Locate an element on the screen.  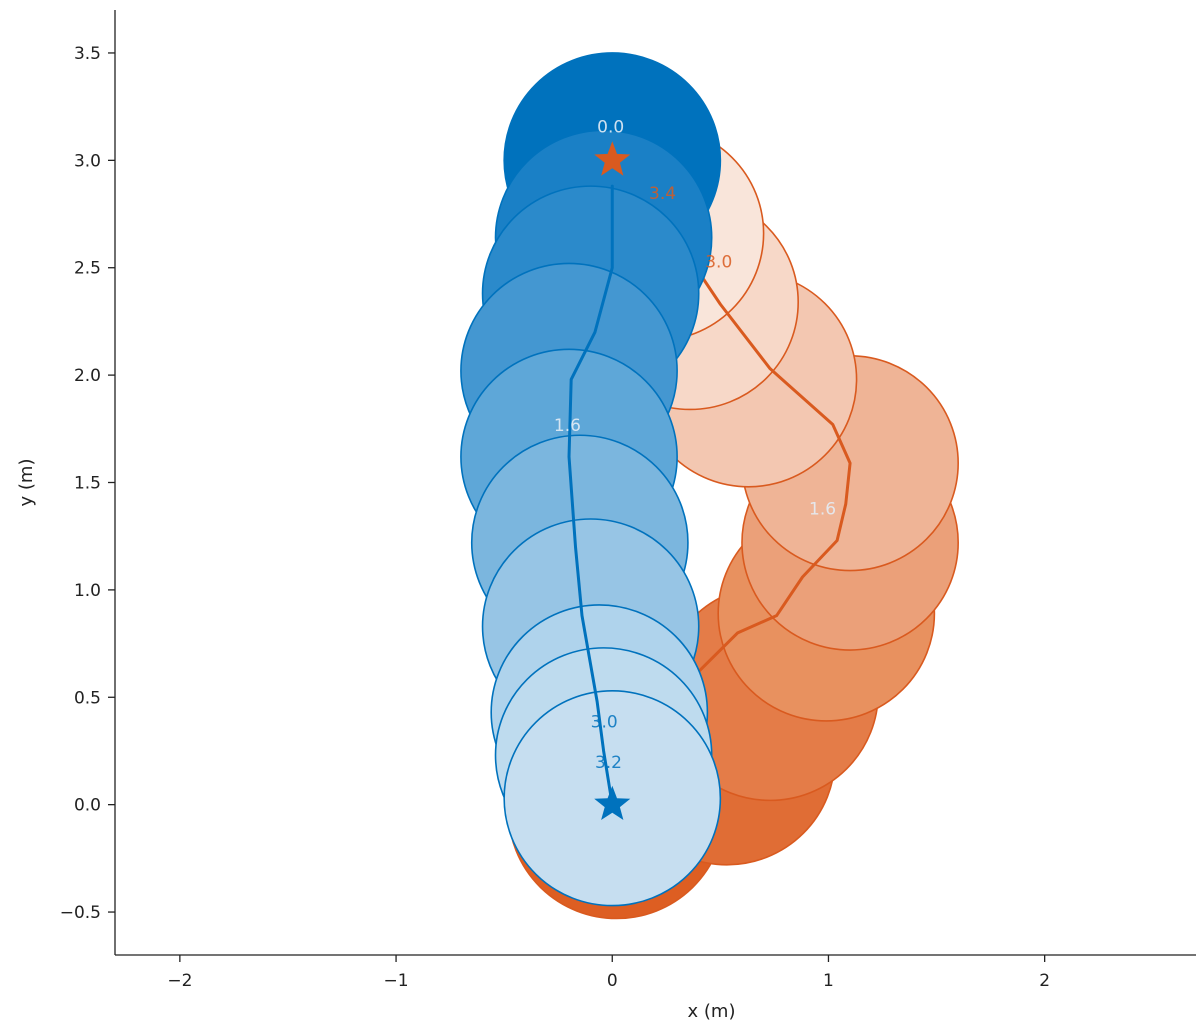
x-ticks: −2 −1 0 1 2 is located at coordinates (608, 973).